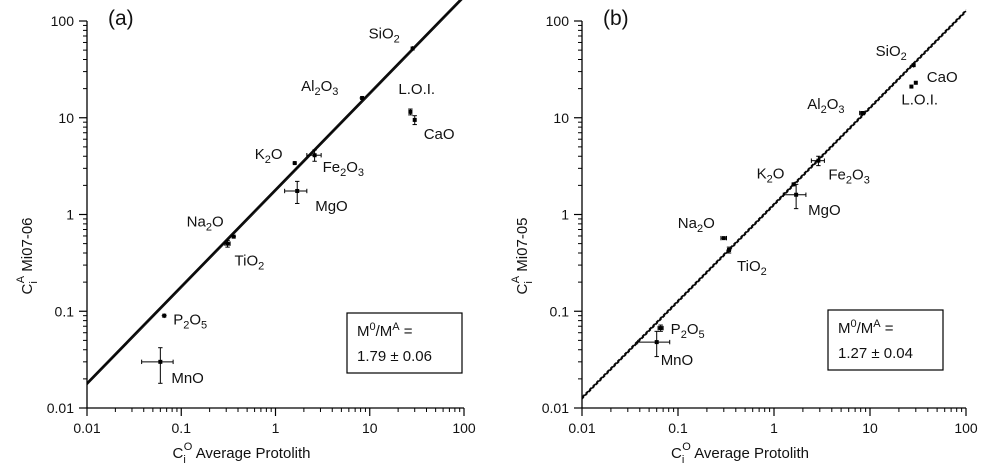 Image resolution: width=987 pixels, height=472 pixels. What do you see at coordinates (394, 356) in the screenshot?
I see `annotation-line2: 1.79 ± 0.06` at bounding box center [394, 356].